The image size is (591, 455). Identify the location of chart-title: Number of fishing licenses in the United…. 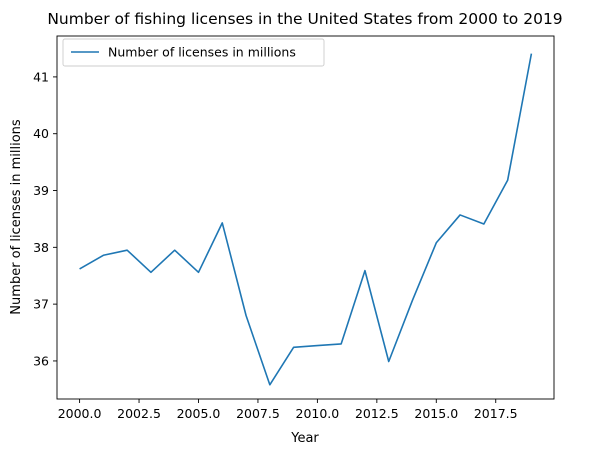
(304, 19).